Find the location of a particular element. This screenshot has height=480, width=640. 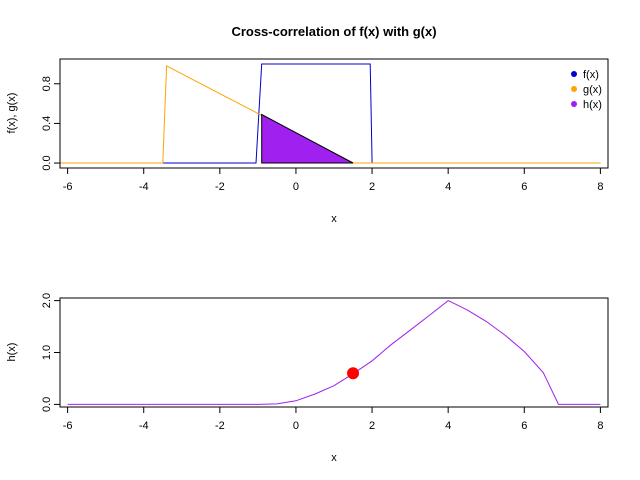

legend-label-h-x: h(x) is located at coordinates (592, 105).